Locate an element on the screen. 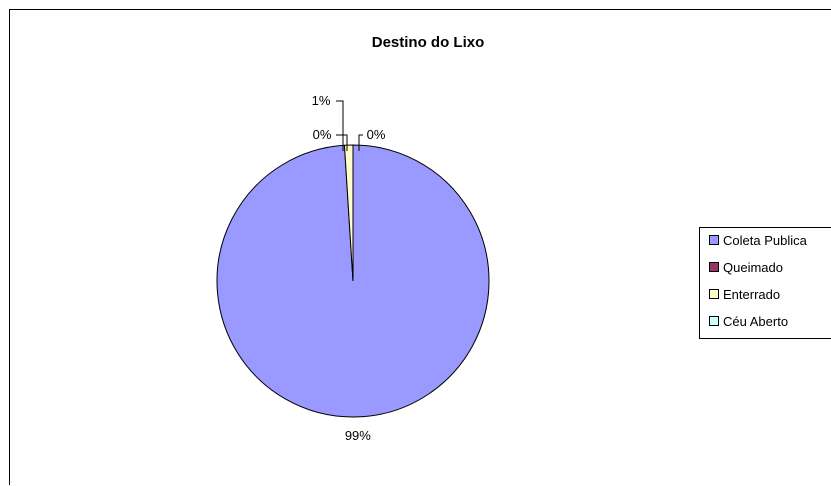 The height and width of the screenshot is (486, 831). data-label-ceu-aberto: 0% is located at coordinates (376, 134).